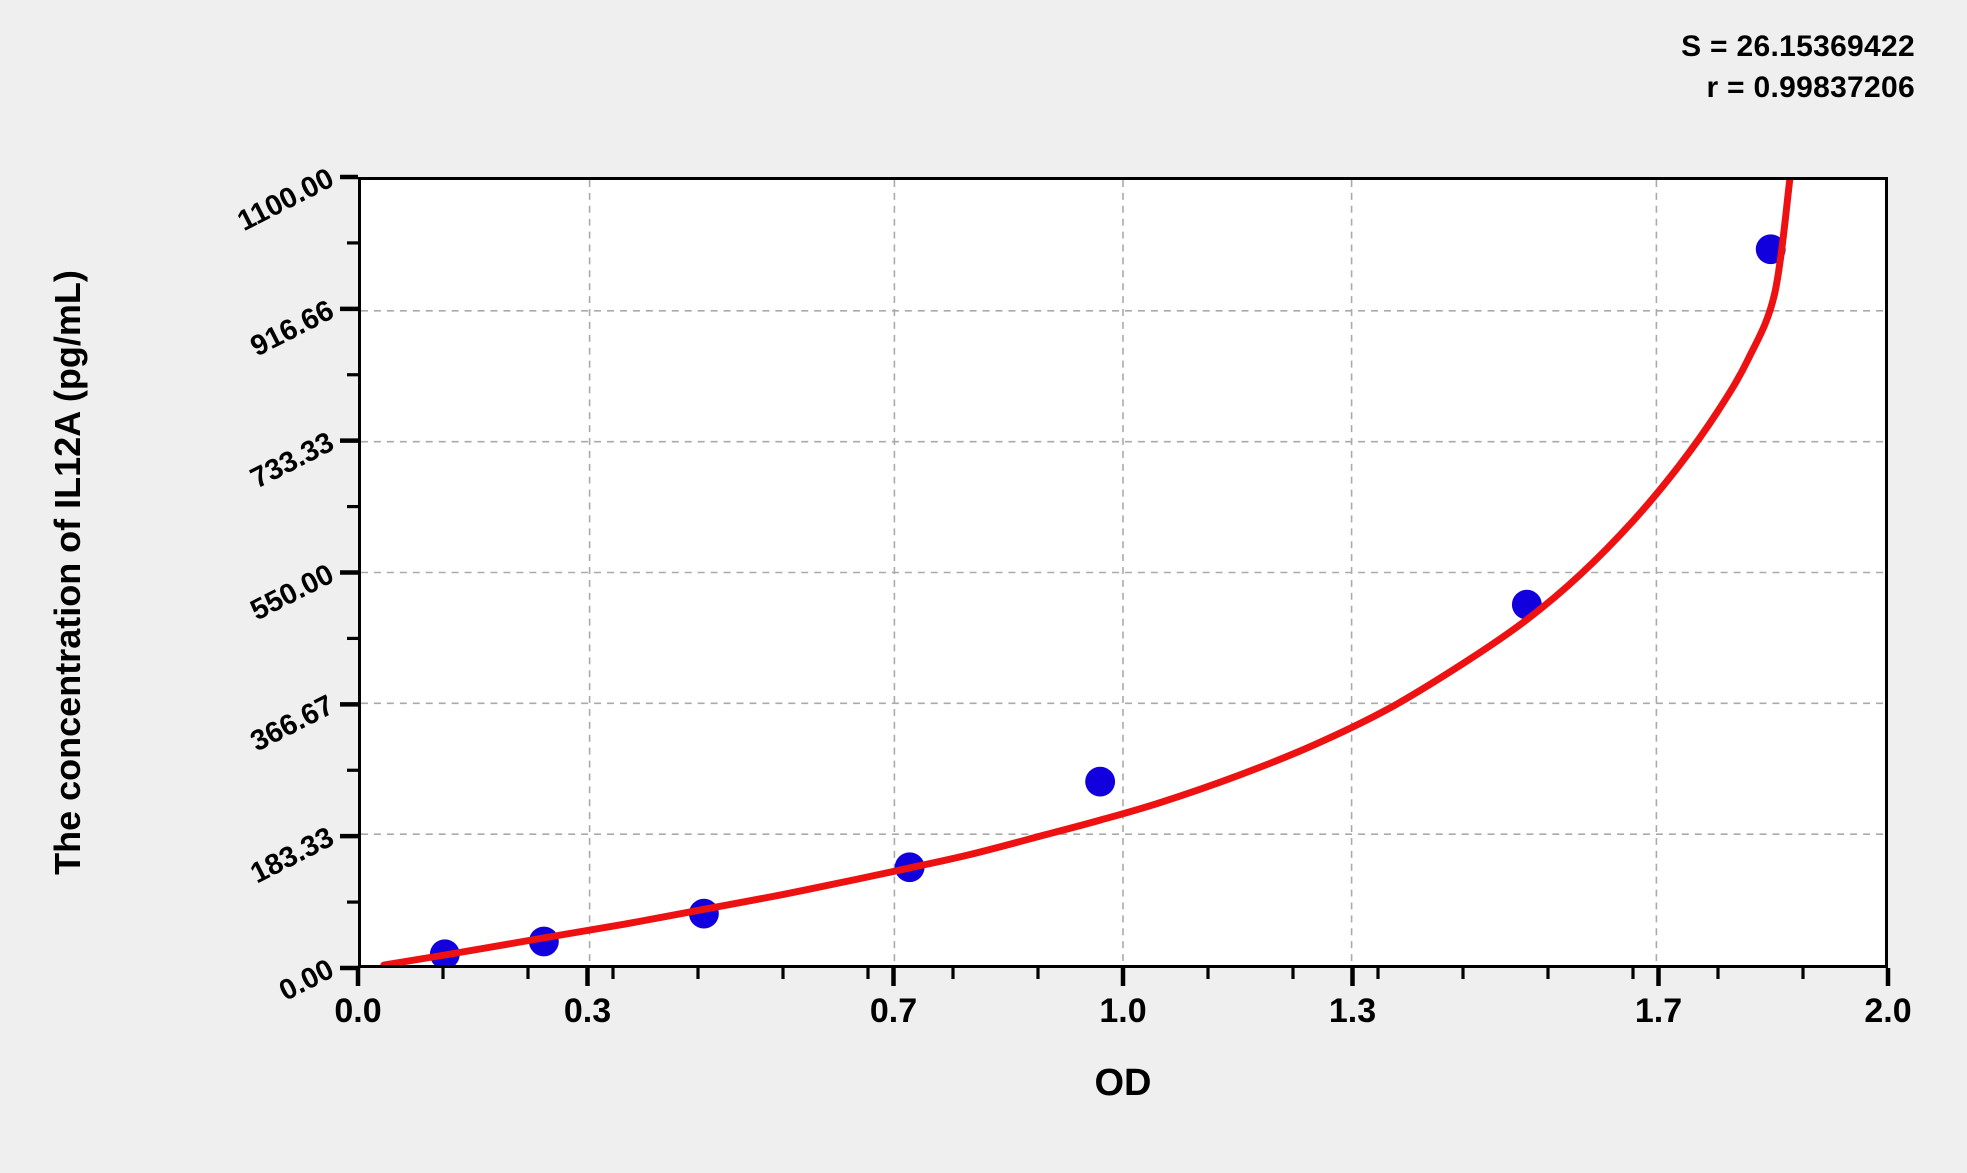 Image resolution: width=1967 pixels, height=1173 pixels. I want to click on y-axis-tick-label: 366.67, so click(292, 724).